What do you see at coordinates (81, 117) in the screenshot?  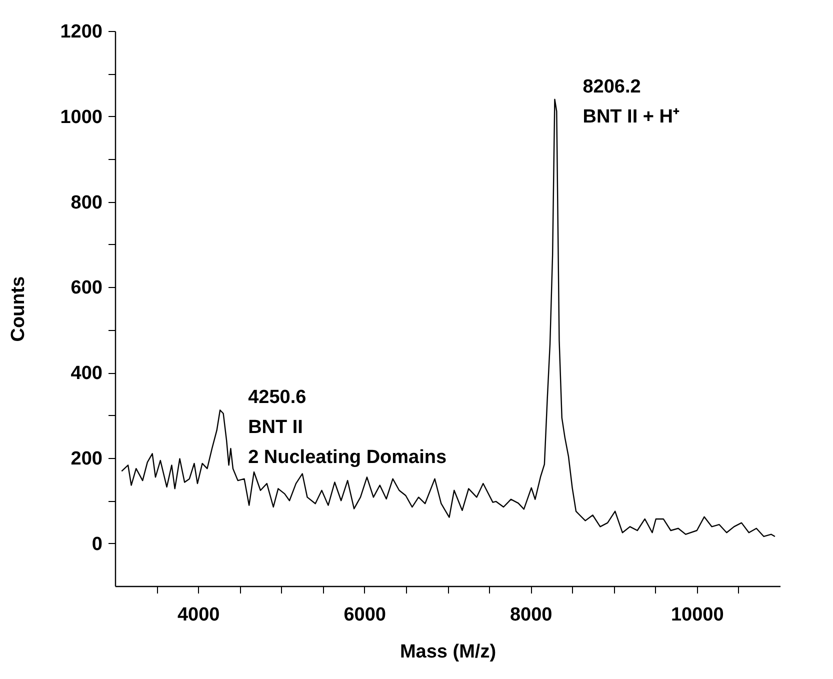 I see `y-tick-label: 1000` at bounding box center [81, 117].